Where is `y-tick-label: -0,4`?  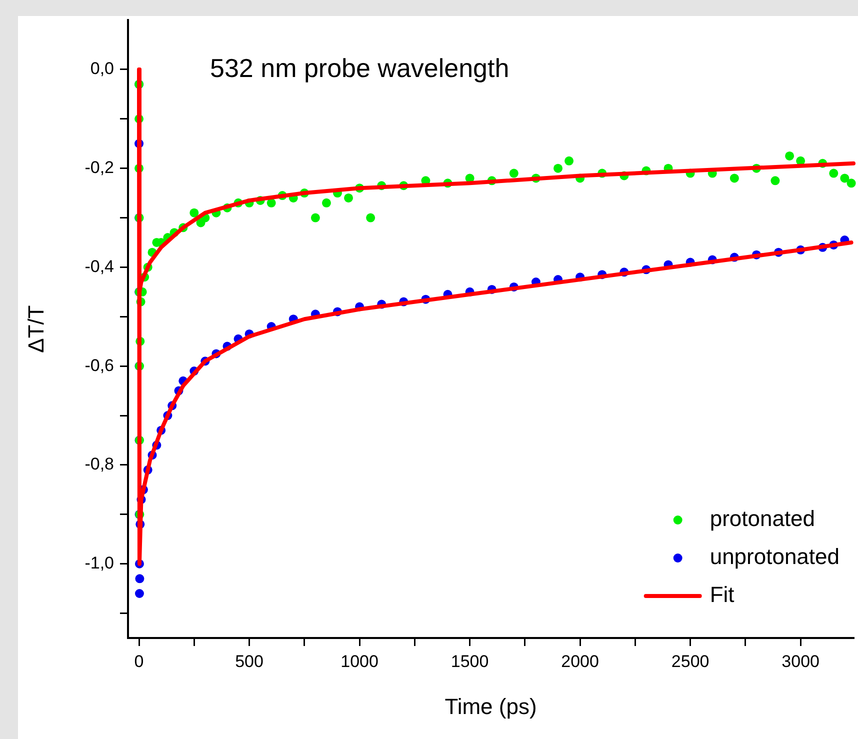
y-tick-label: -0,4 is located at coordinates (99, 266).